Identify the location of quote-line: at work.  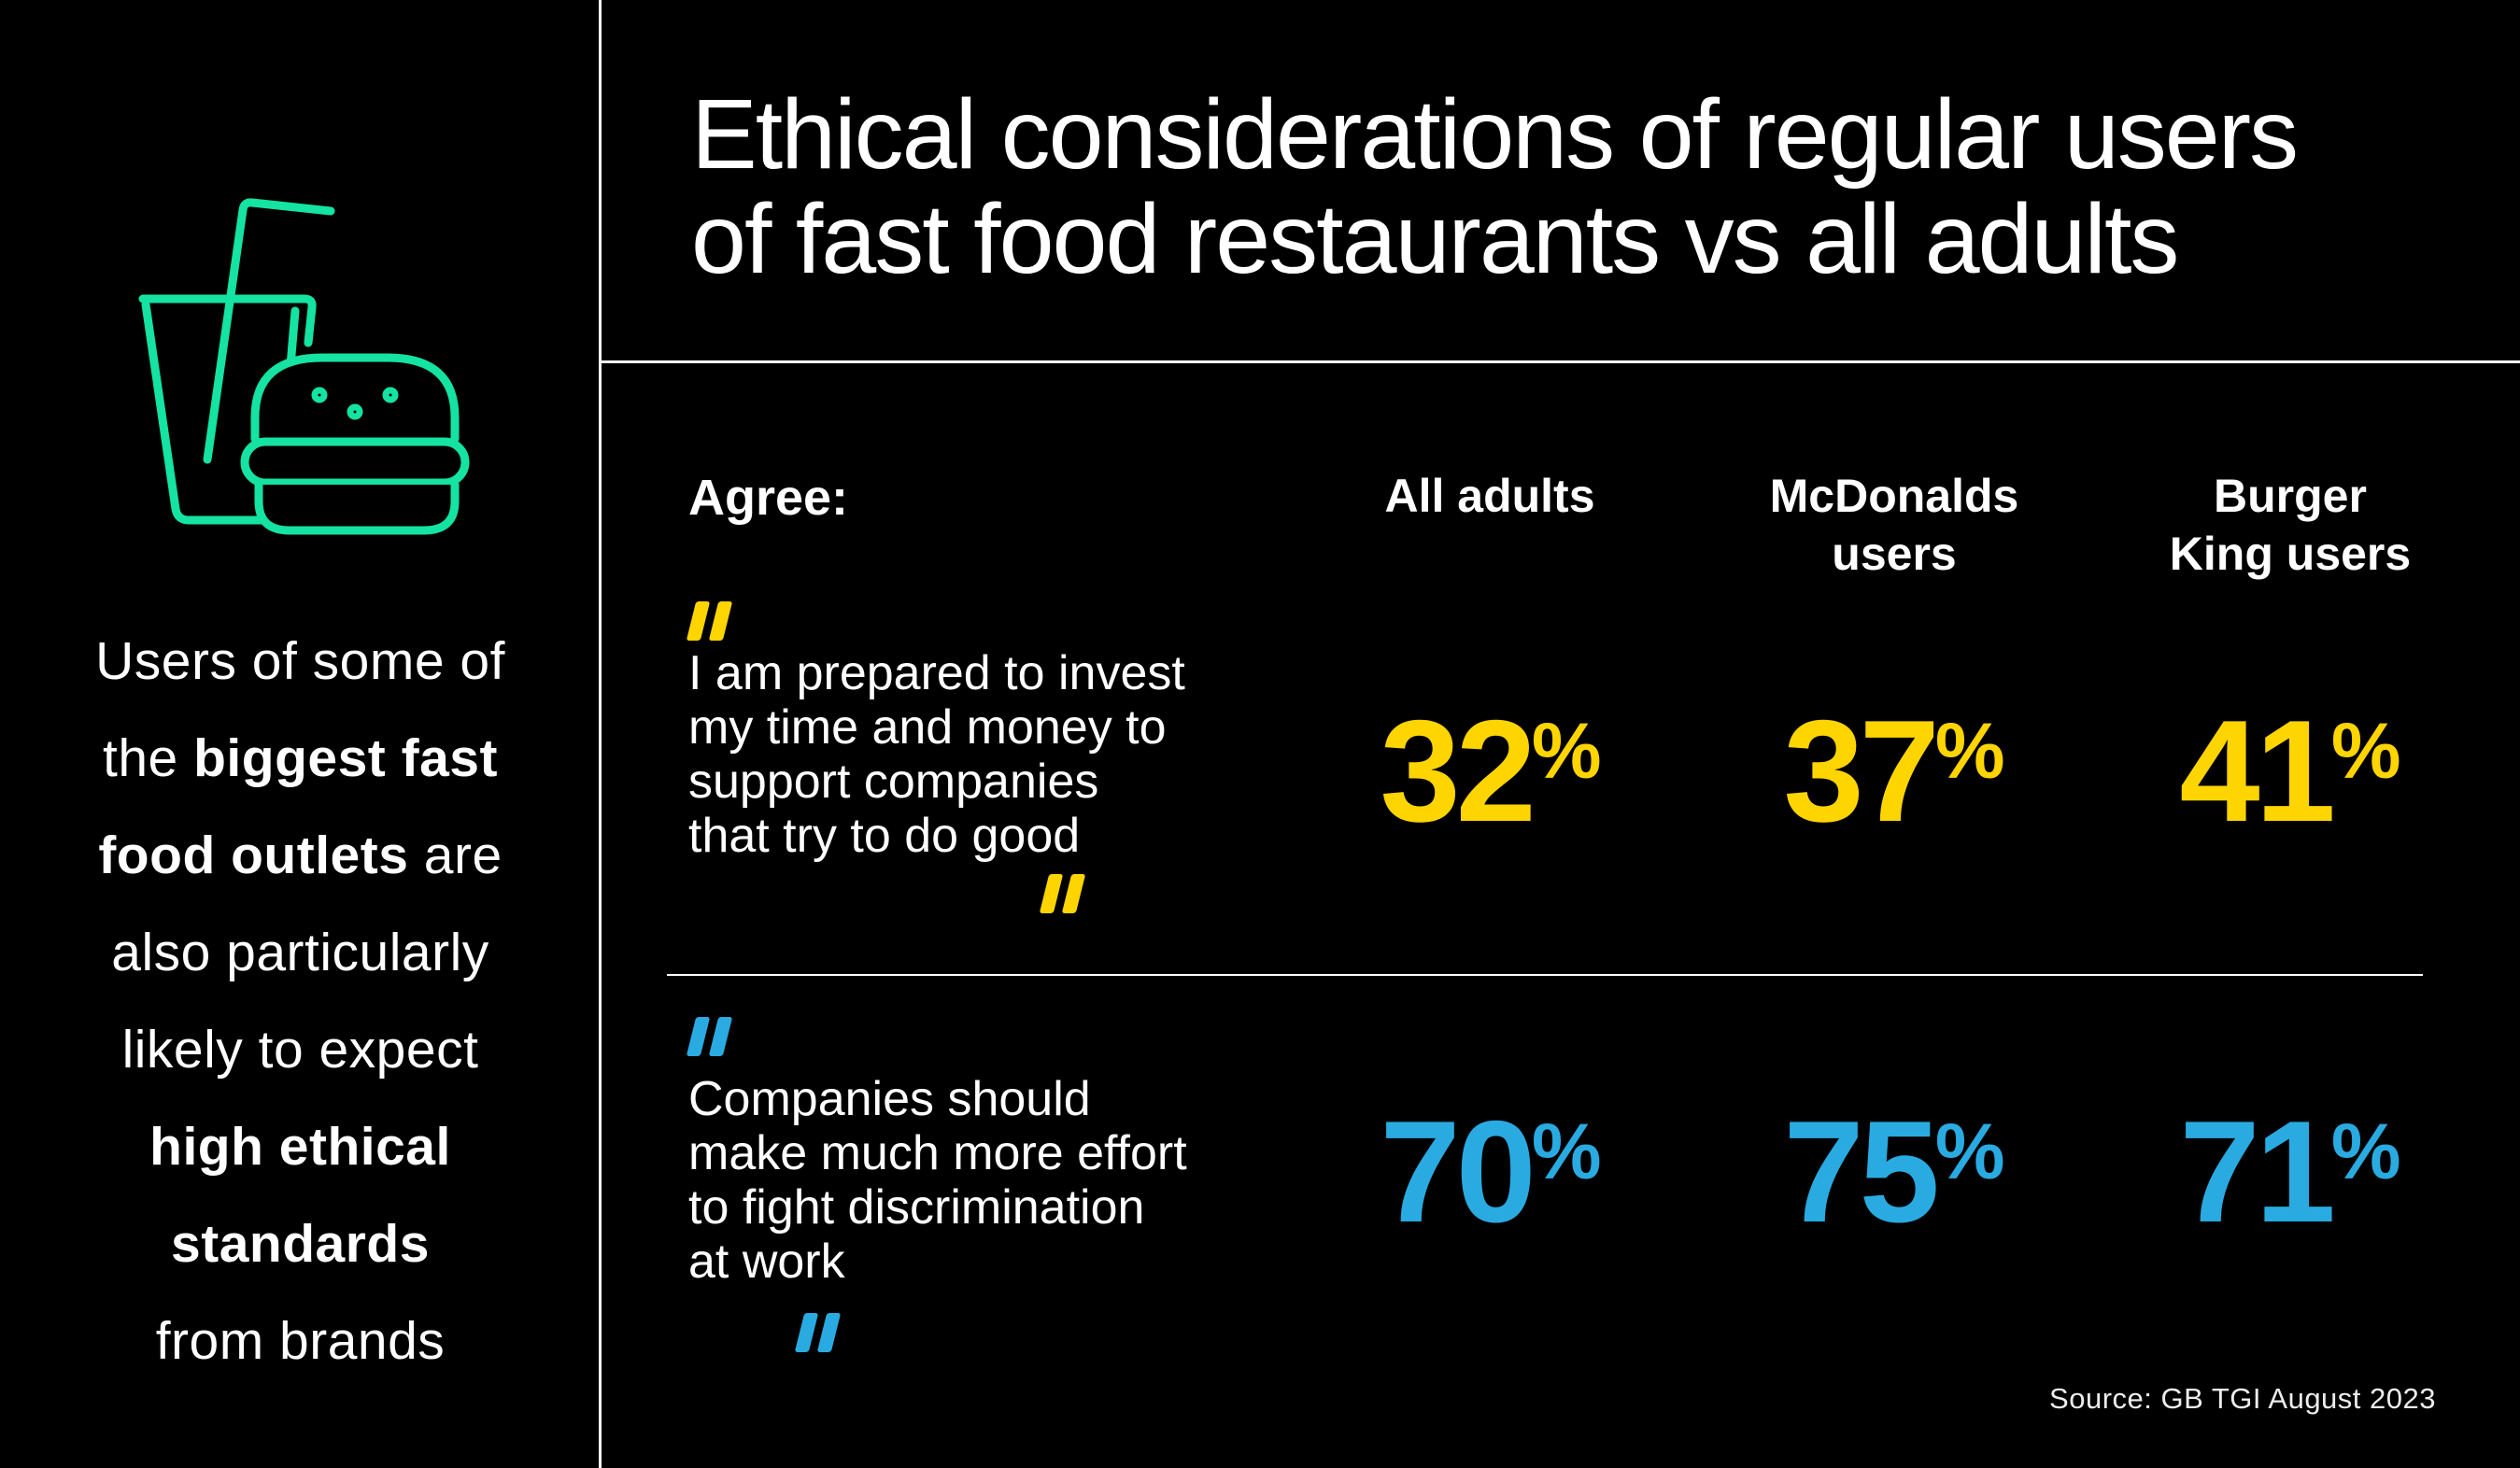
(766, 1262).